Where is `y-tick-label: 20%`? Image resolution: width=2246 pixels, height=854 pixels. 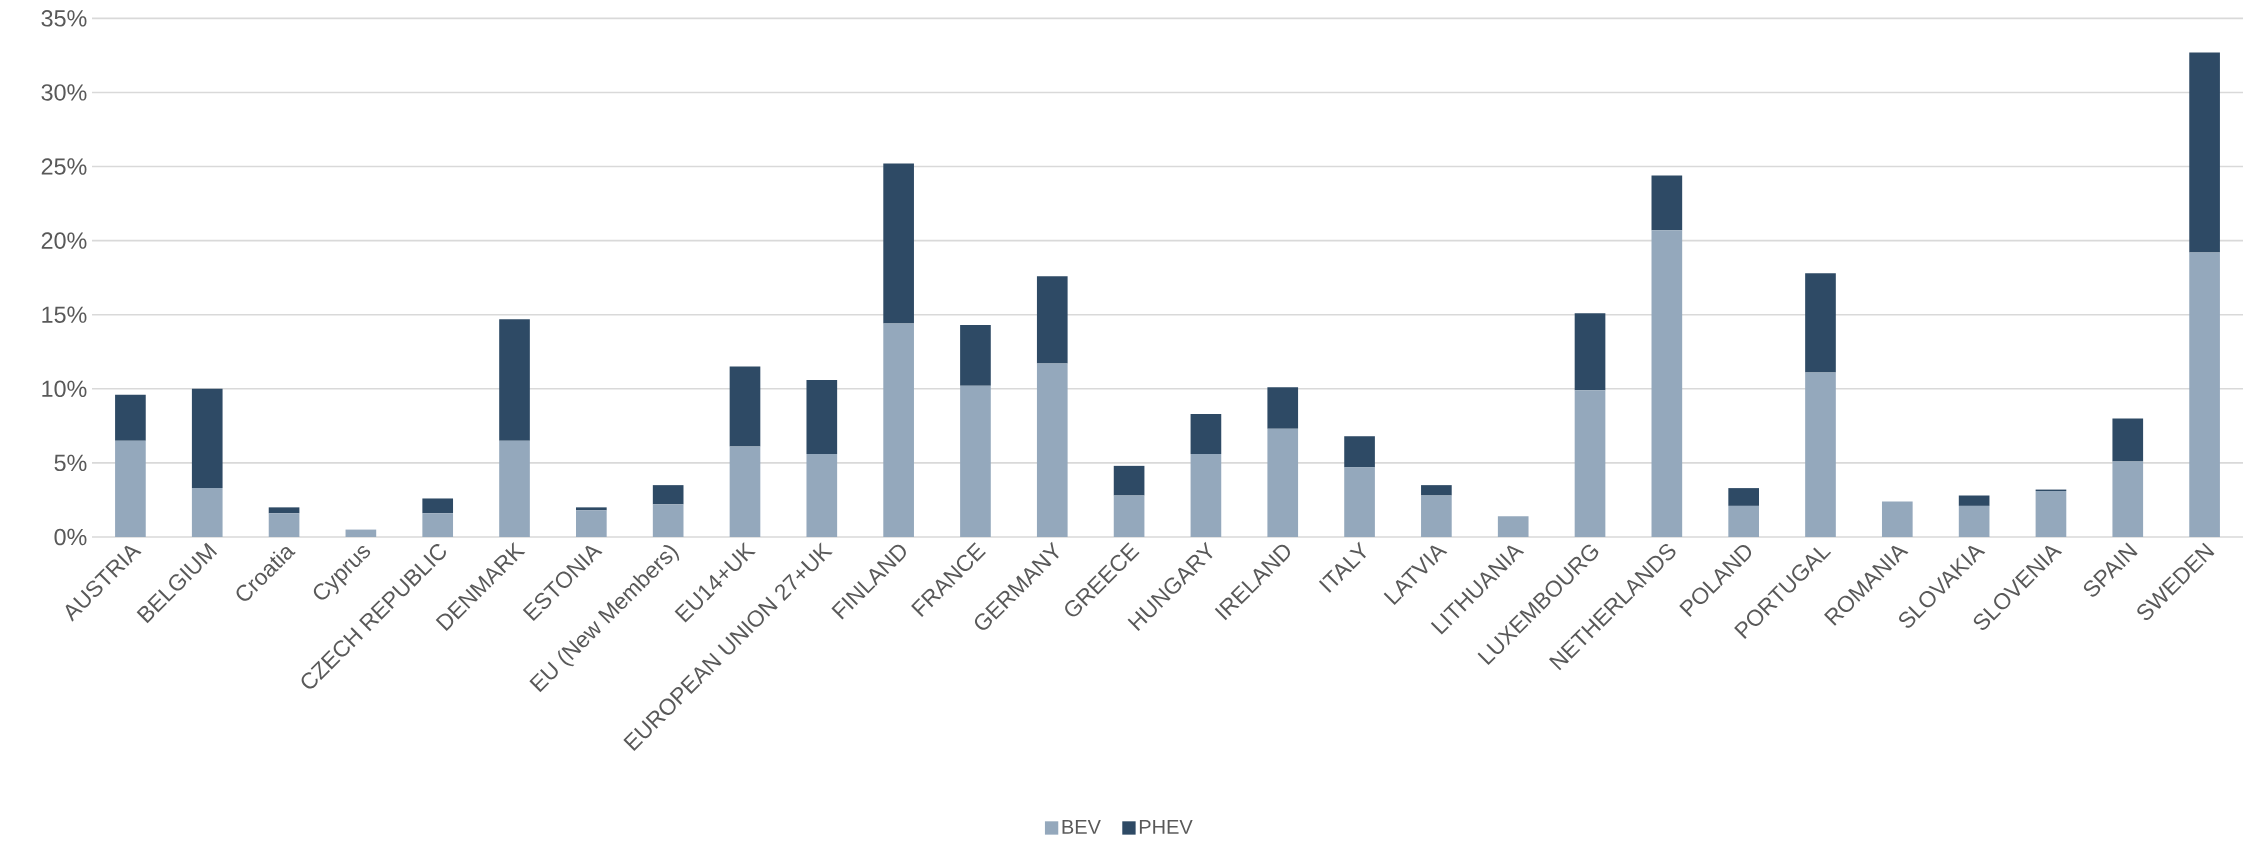 y-tick-label: 20% is located at coordinates (64, 240).